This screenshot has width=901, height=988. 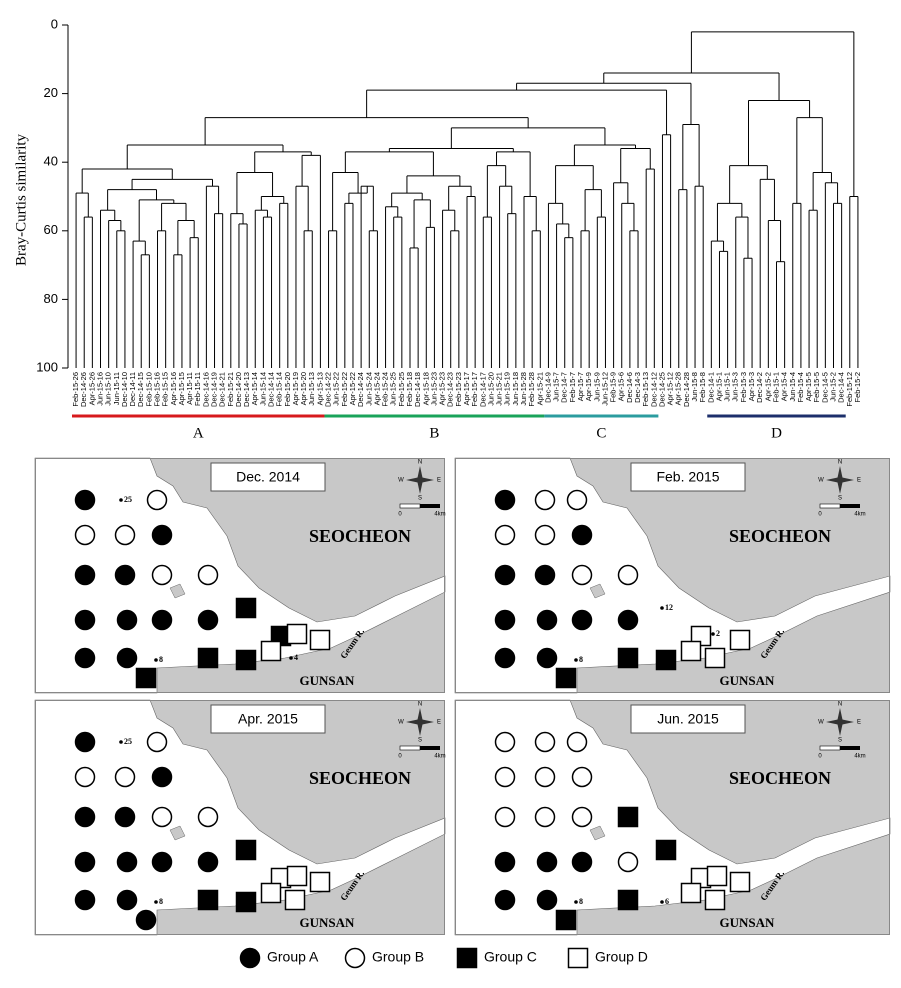 I want to click on leaf-label: Feb-15-26, so click(x=75, y=389).